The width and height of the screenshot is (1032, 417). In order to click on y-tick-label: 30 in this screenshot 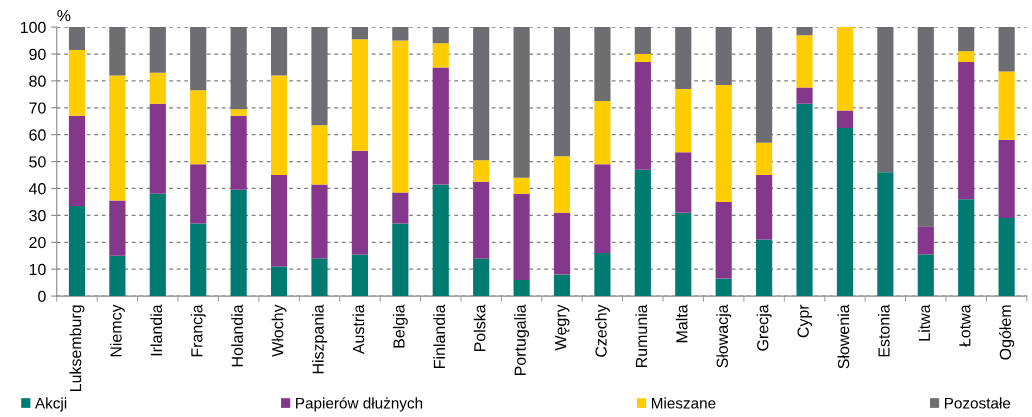, I will do `click(37, 216)`.